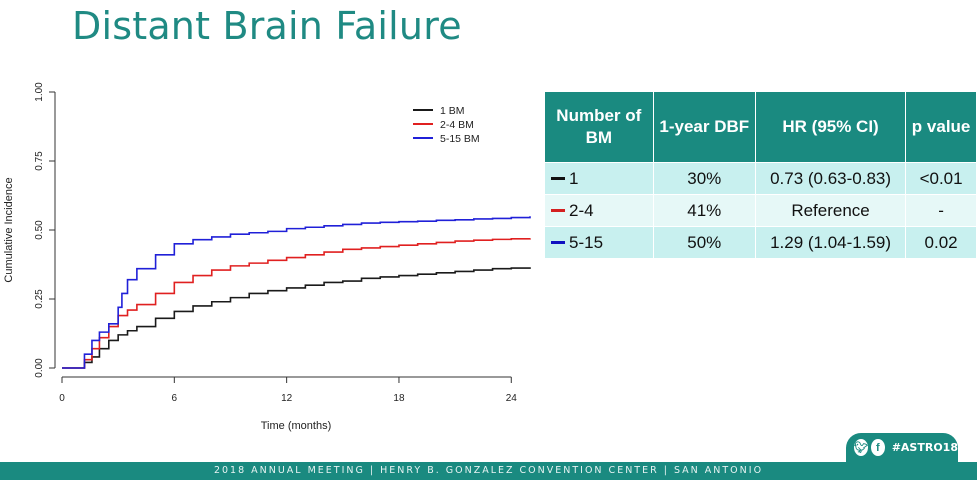  What do you see at coordinates (924, 447) in the screenshot?
I see `hashtag-label: #ASTRO18` at bounding box center [924, 447].